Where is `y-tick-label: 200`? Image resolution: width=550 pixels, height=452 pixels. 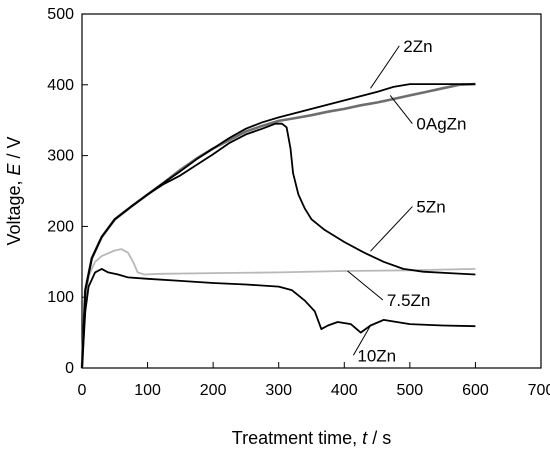
y-tick-label: 200 is located at coordinates (60, 226).